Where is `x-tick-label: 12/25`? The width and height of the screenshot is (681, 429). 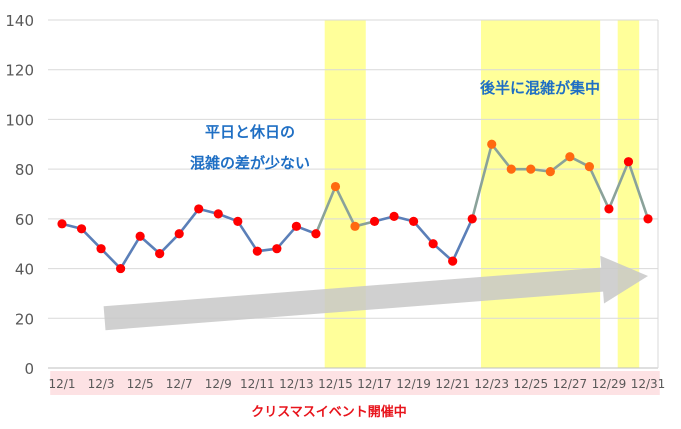 x-tick-label: 12/25 is located at coordinates (531, 384).